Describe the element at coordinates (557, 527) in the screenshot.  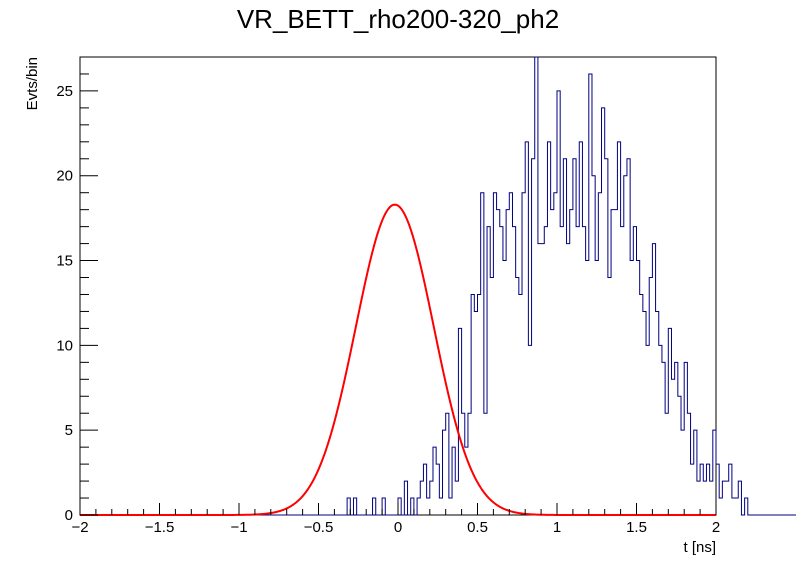
I see `x-tick-label: 1` at that location.